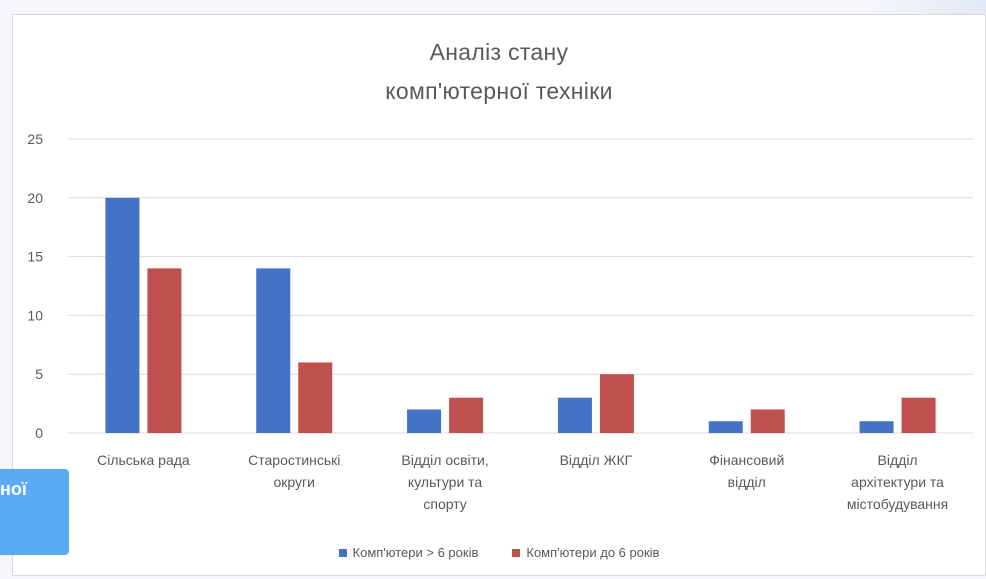 This screenshot has height=579, width=986. I want to click on category-label: Відділ архітектури та містобудування, so click(897, 482).